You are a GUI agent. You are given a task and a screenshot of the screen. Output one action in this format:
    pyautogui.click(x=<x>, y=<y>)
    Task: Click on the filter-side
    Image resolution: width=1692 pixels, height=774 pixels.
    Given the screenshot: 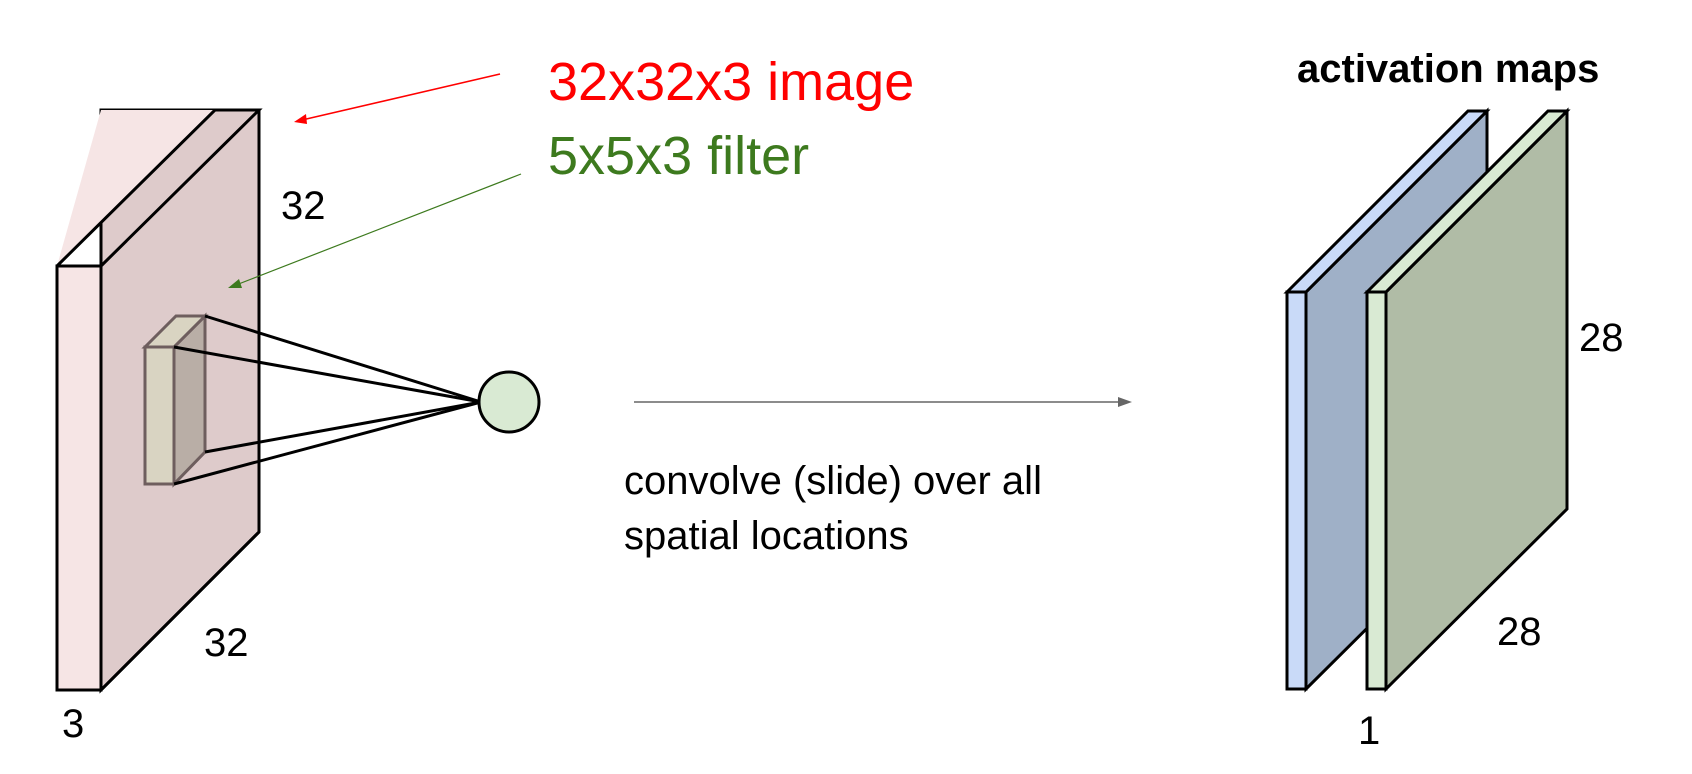 What is the action you would take?
    pyautogui.click(x=159, y=415)
    